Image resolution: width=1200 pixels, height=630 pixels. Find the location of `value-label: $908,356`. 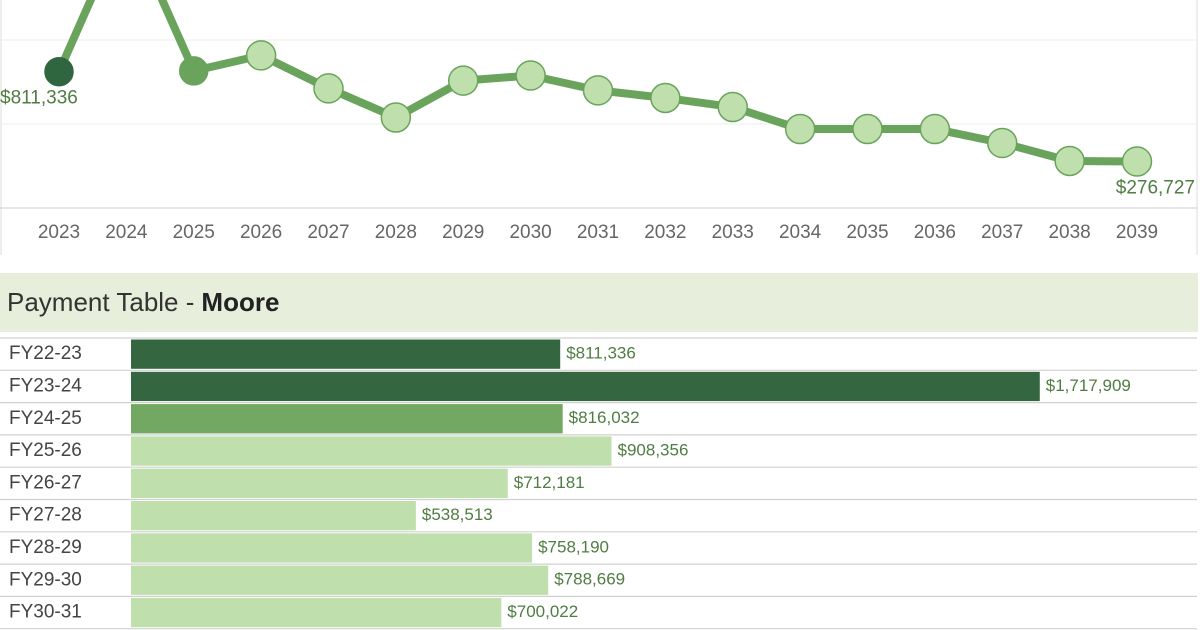

value-label: $908,356 is located at coordinates (653, 450).